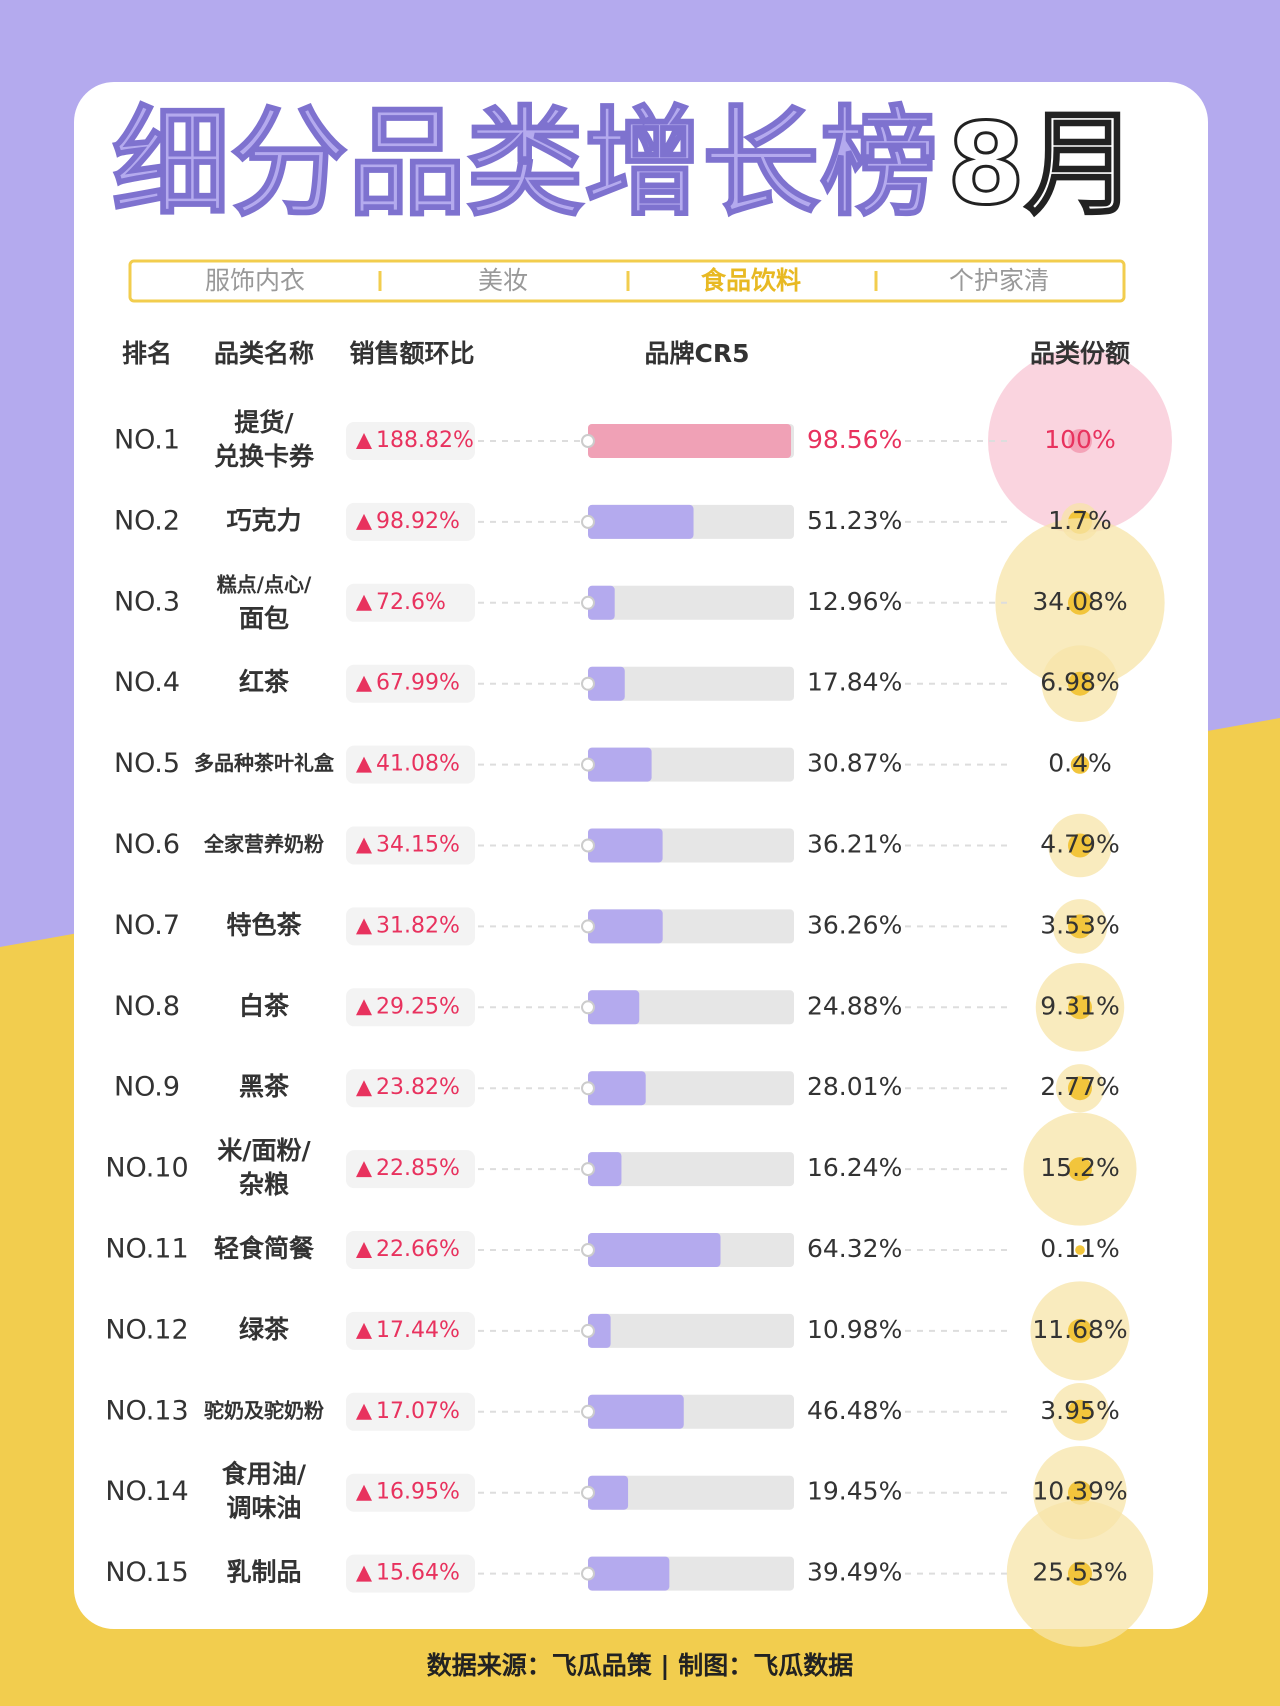  What do you see at coordinates (854, 1410) in the screenshot?
I see `cr5-label: 46.48%` at bounding box center [854, 1410].